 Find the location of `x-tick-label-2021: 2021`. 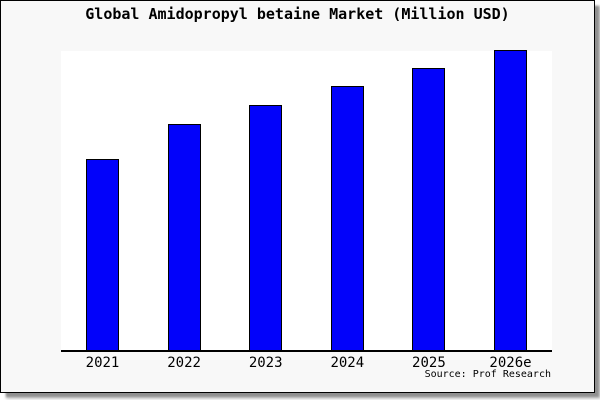

x-tick-label-2021: 2021 is located at coordinates (102, 363).